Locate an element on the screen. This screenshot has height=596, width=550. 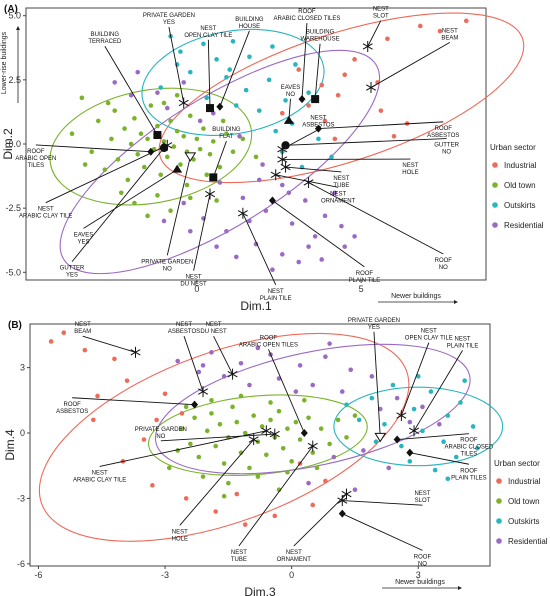
category-label: PRIVATE GARDEN is located at coordinates (169, 16).